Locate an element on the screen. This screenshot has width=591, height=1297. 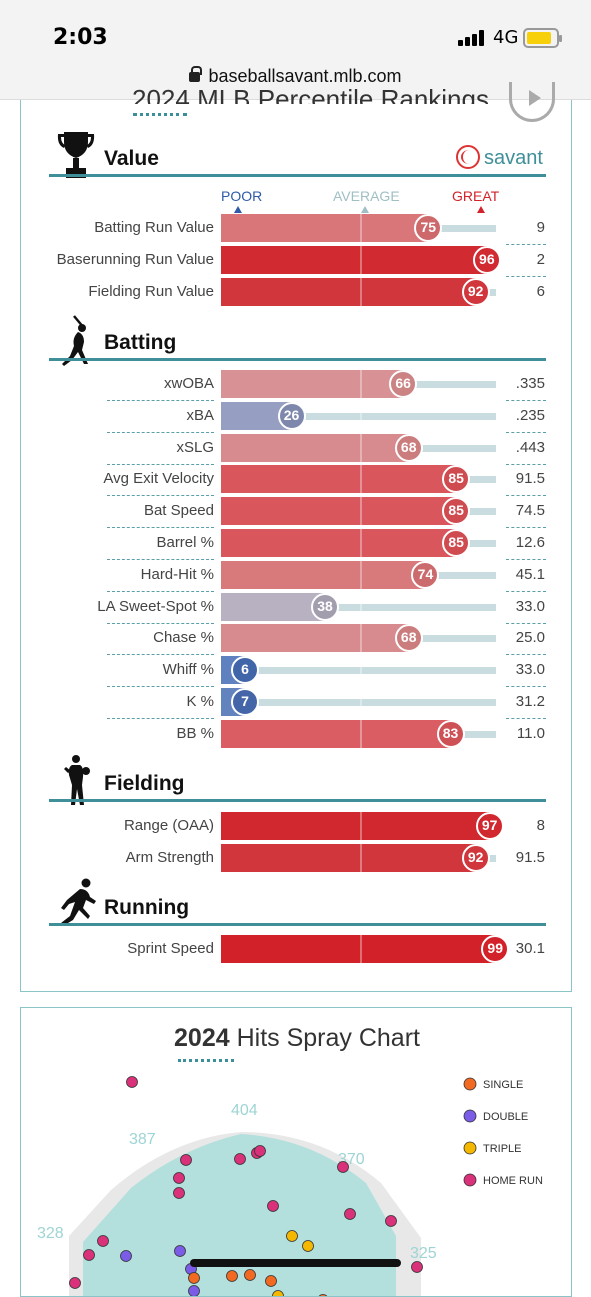
metric-value: .335 is located at coordinates (530, 383).